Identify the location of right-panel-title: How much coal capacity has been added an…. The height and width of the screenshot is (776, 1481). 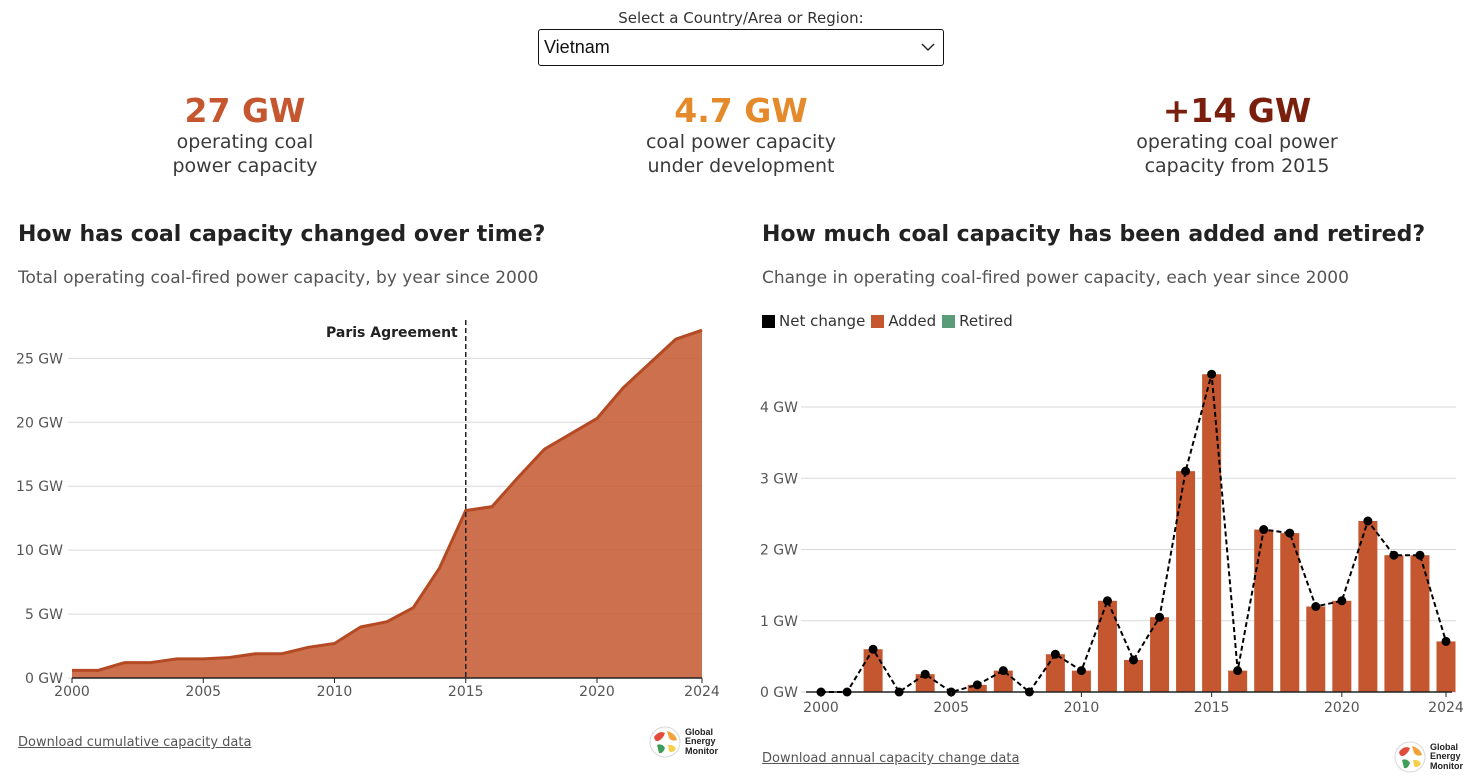
(1094, 234).